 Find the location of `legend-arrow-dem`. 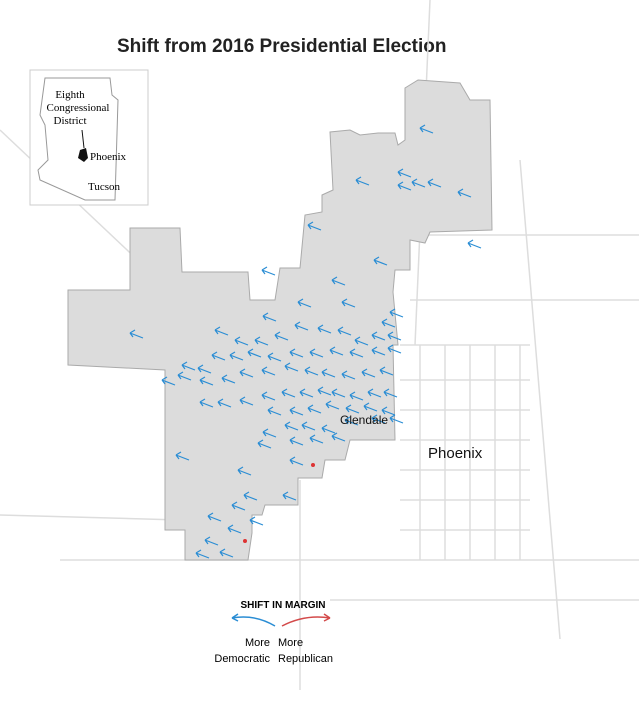

legend-arrow-dem is located at coordinates (253, 620).